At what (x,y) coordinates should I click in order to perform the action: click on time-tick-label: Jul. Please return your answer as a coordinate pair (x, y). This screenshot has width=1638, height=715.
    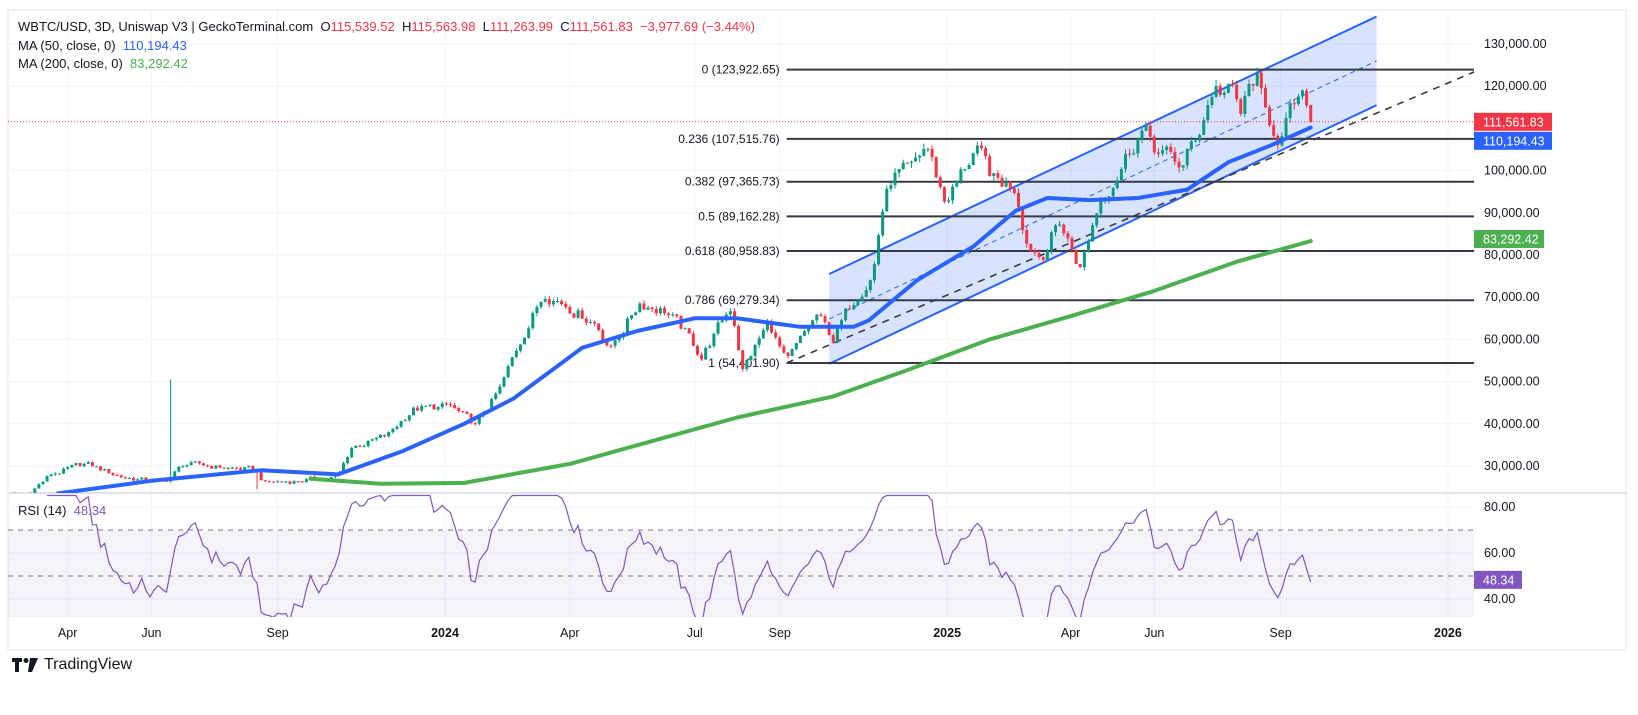
    Looking at the image, I should click on (695, 633).